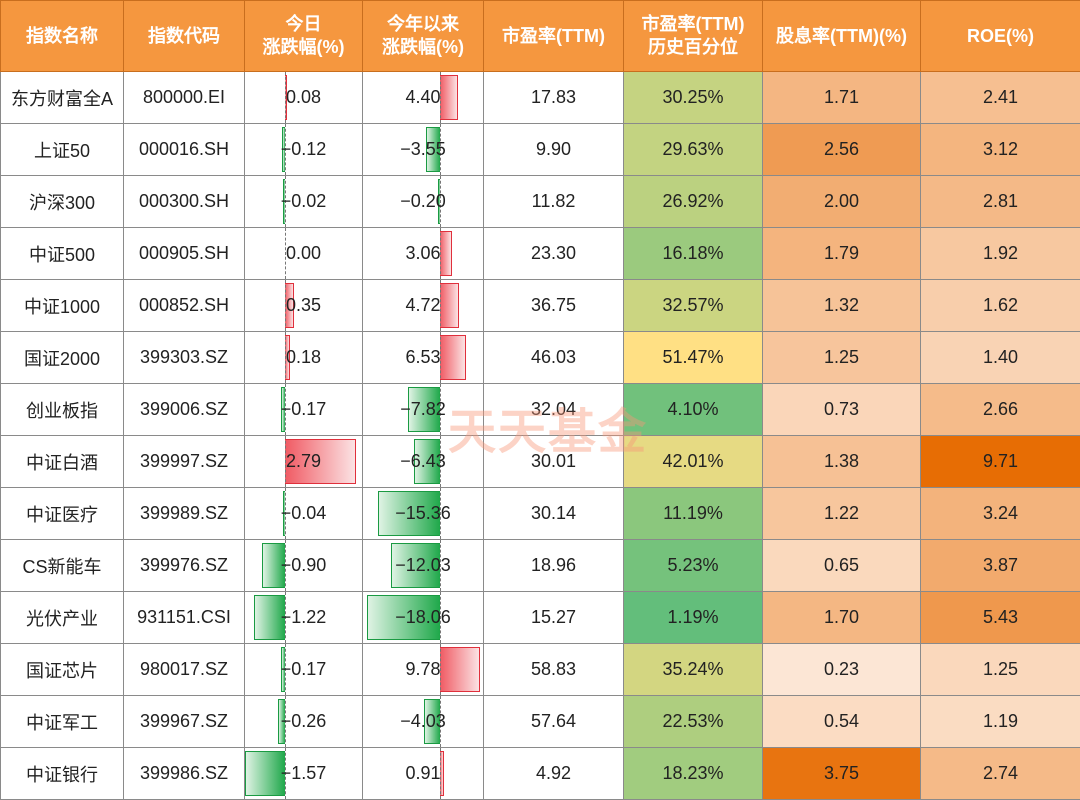 The height and width of the screenshot is (800, 1080). I want to click on day-change-cell-value: −0.02, so click(303, 201).